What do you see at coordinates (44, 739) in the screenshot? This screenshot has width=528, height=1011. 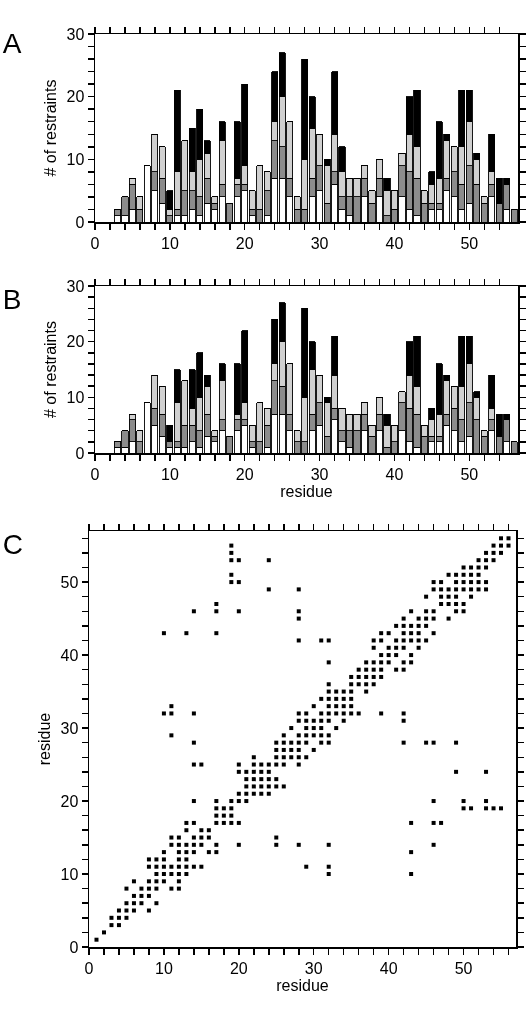 I see `y-axis-title: residue` at bounding box center [44, 739].